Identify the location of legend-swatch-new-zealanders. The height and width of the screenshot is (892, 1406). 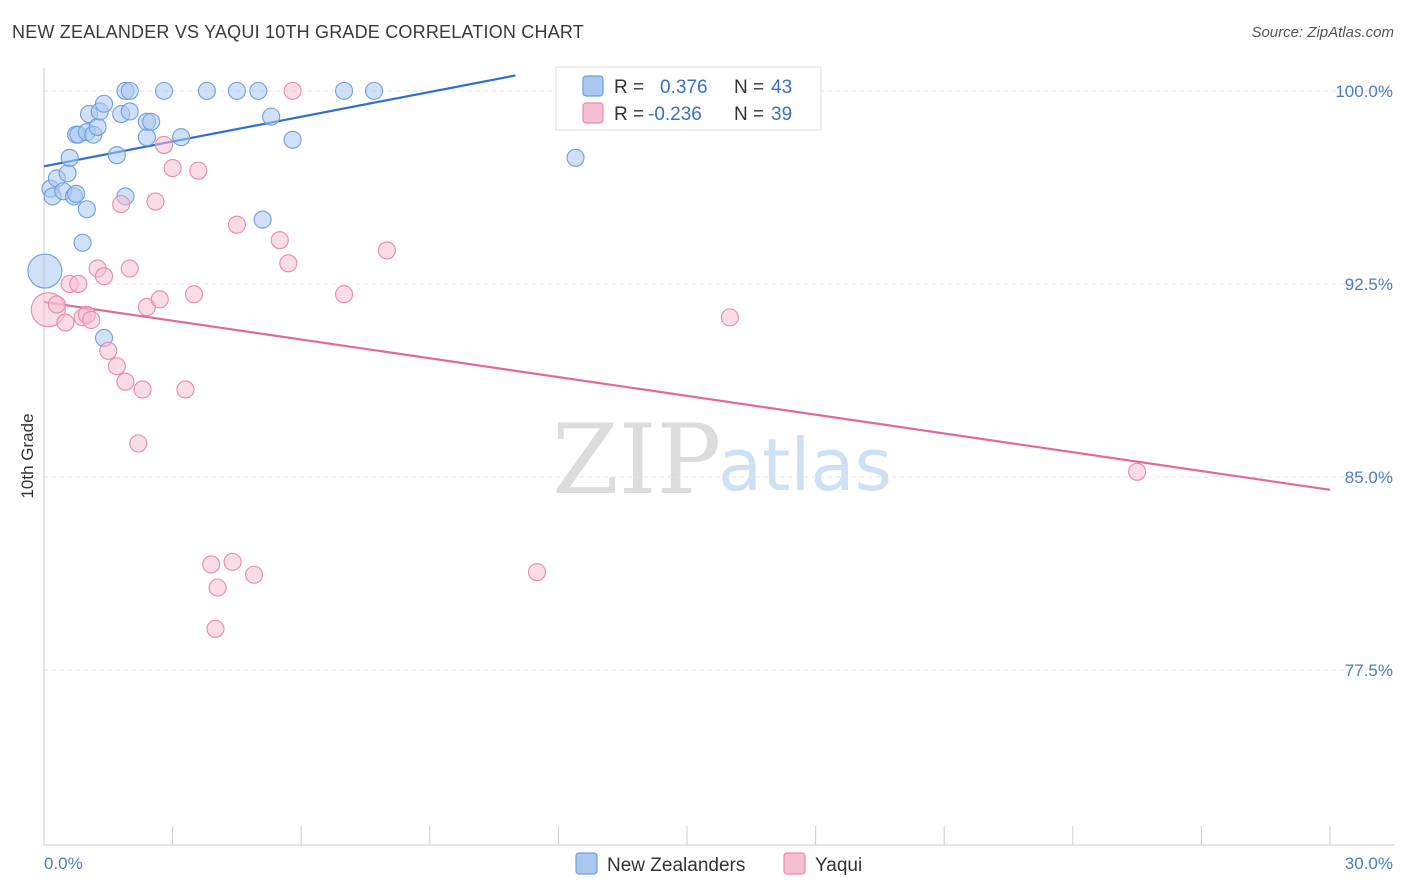
(593, 86).